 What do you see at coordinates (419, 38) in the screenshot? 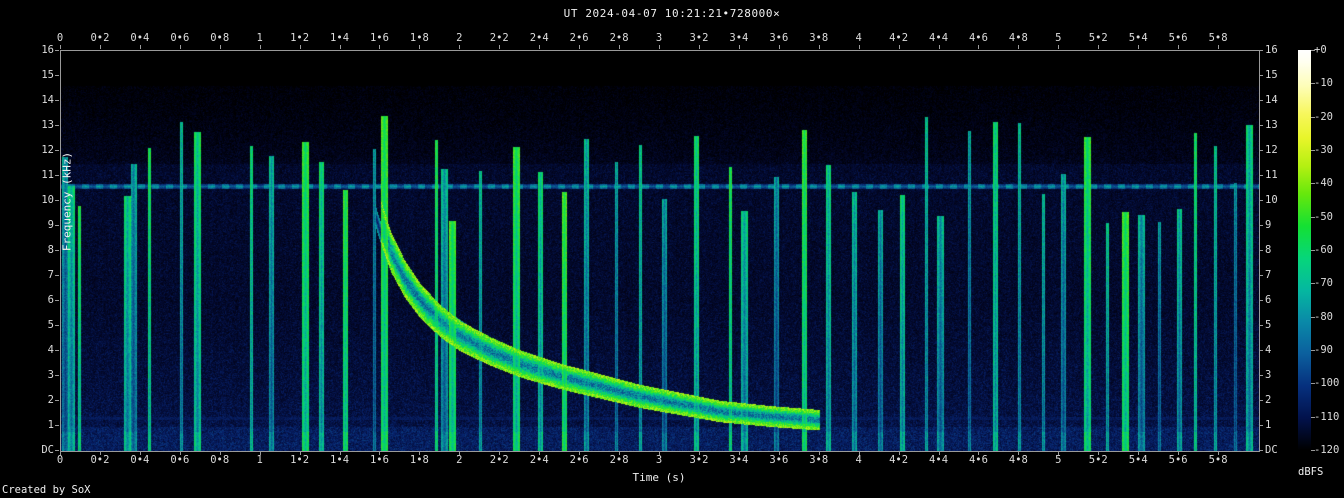
I see `x-axis-tick-label-top: 1•8` at bounding box center [419, 38].